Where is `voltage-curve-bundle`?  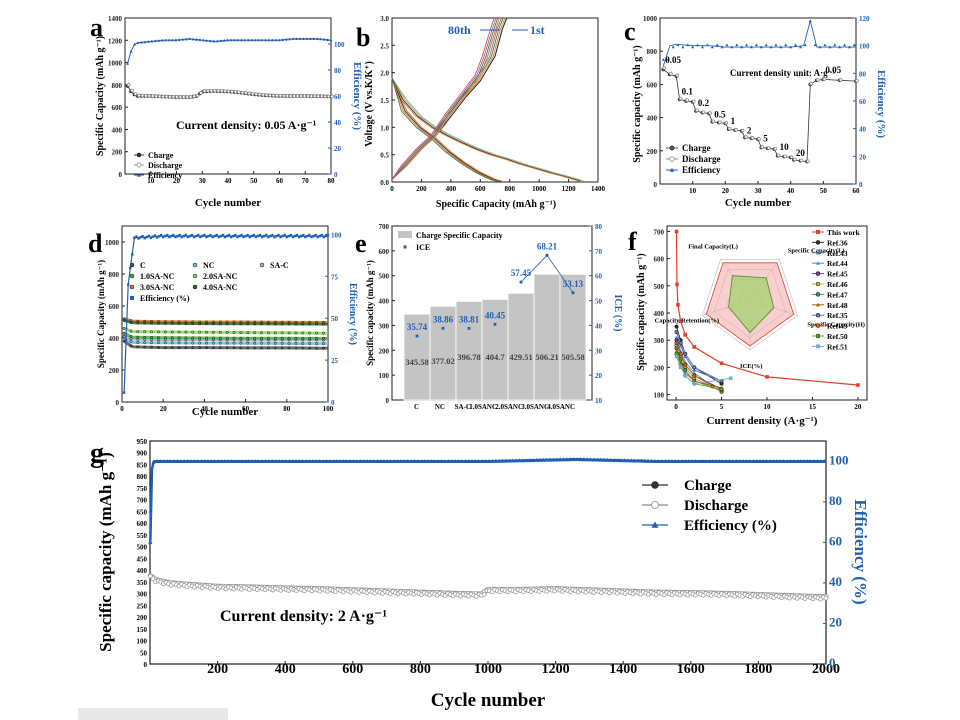 voltage-curve-bundle is located at coordinates (444, 129).